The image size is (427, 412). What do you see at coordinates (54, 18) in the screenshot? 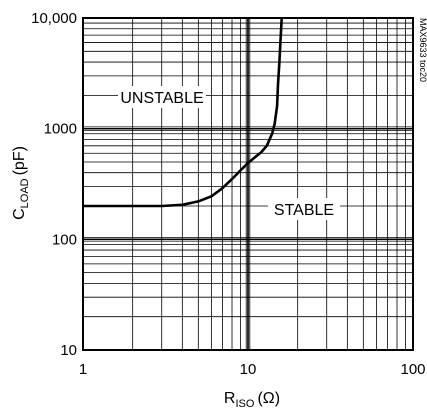
I see `y-tick-label: 10,000` at bounding box center [54, 18].